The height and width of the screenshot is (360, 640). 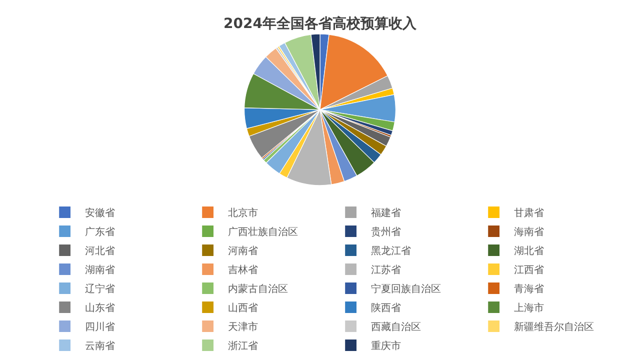 I want to click on legend-label: 山西省, so click(x=243, y=308).